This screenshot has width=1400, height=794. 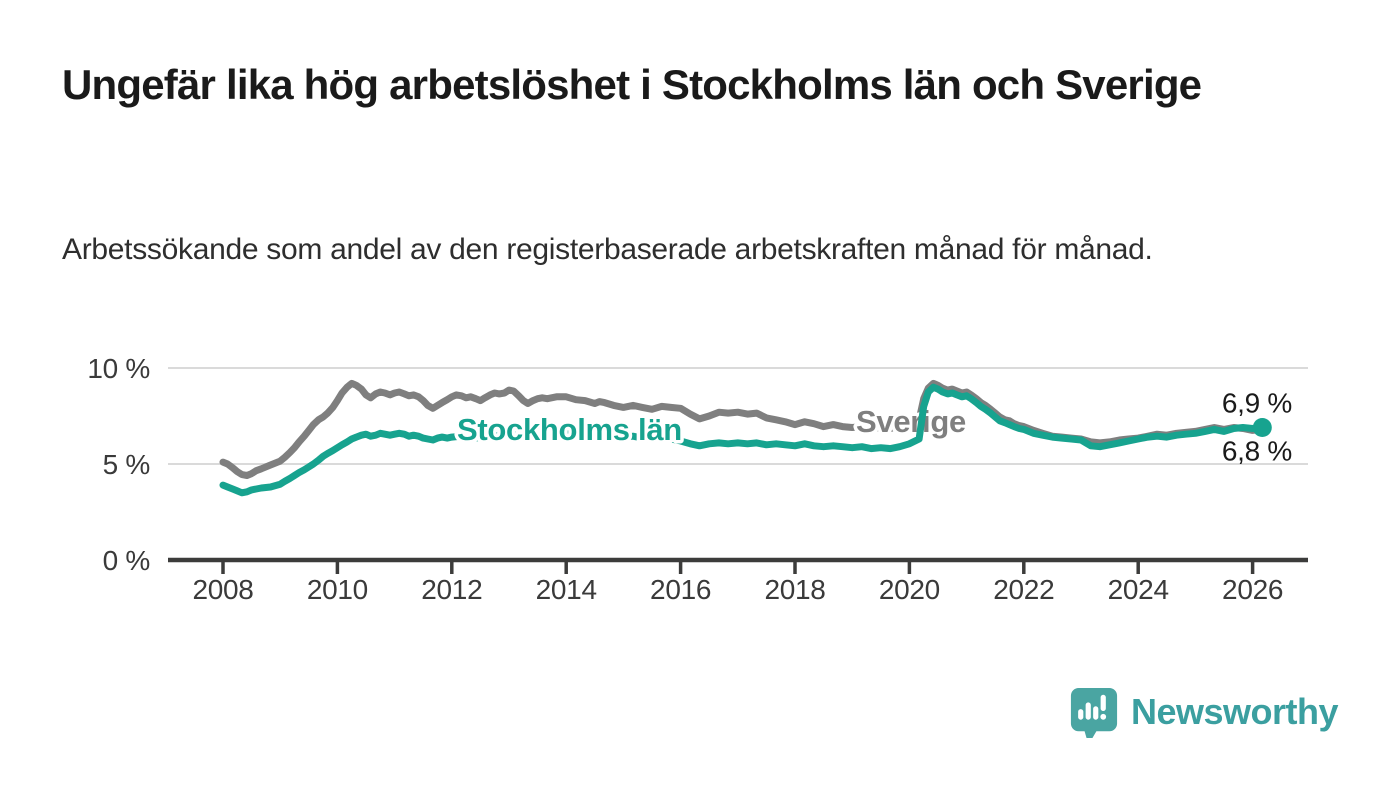 What do you see at coordinates (1257, 450) in the screenshot?
I see `end-value-label: 6,8 %` at bounding box center [1257, 450].